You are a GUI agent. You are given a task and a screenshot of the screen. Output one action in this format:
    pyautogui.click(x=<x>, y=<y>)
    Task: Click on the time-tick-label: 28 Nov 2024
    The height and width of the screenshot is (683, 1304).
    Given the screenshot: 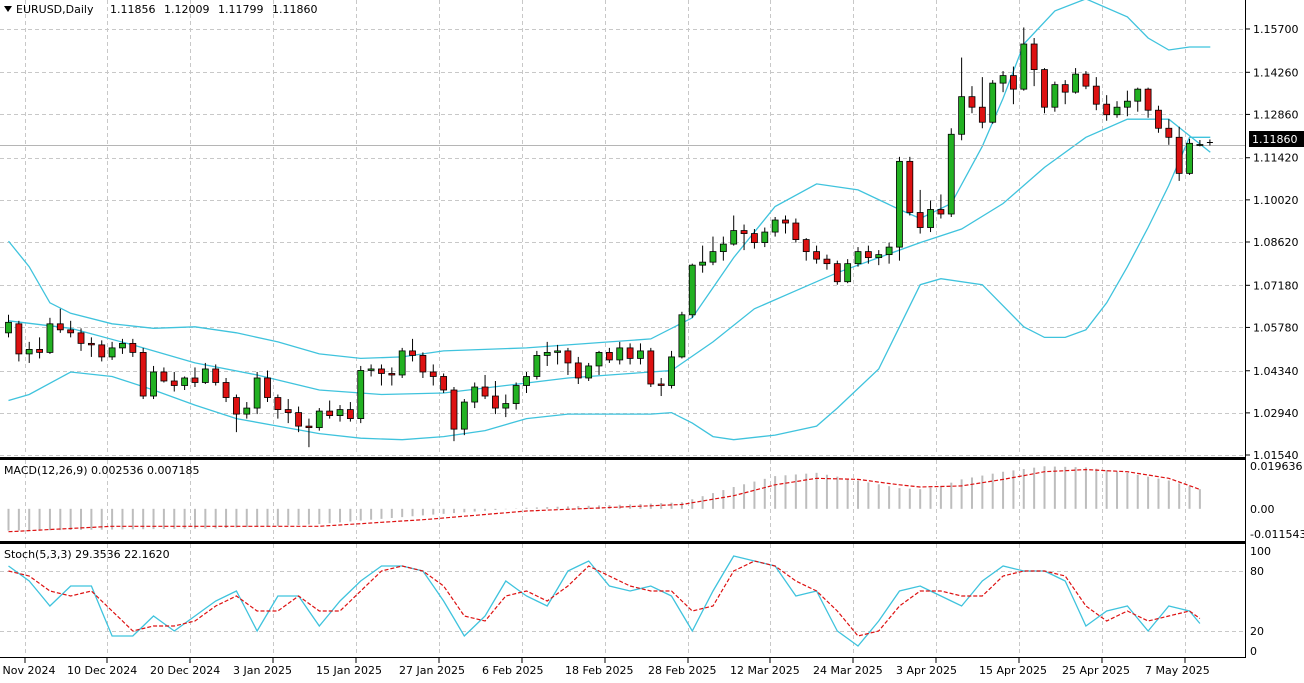 What is the action you would take?
    pyautogui.click(x=27, y=670)
    